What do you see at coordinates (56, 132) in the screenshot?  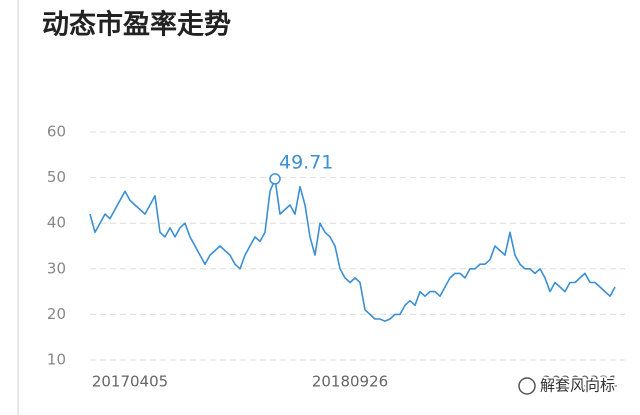 I see `y-tick-label: 60` at bounding box center [56, 132].